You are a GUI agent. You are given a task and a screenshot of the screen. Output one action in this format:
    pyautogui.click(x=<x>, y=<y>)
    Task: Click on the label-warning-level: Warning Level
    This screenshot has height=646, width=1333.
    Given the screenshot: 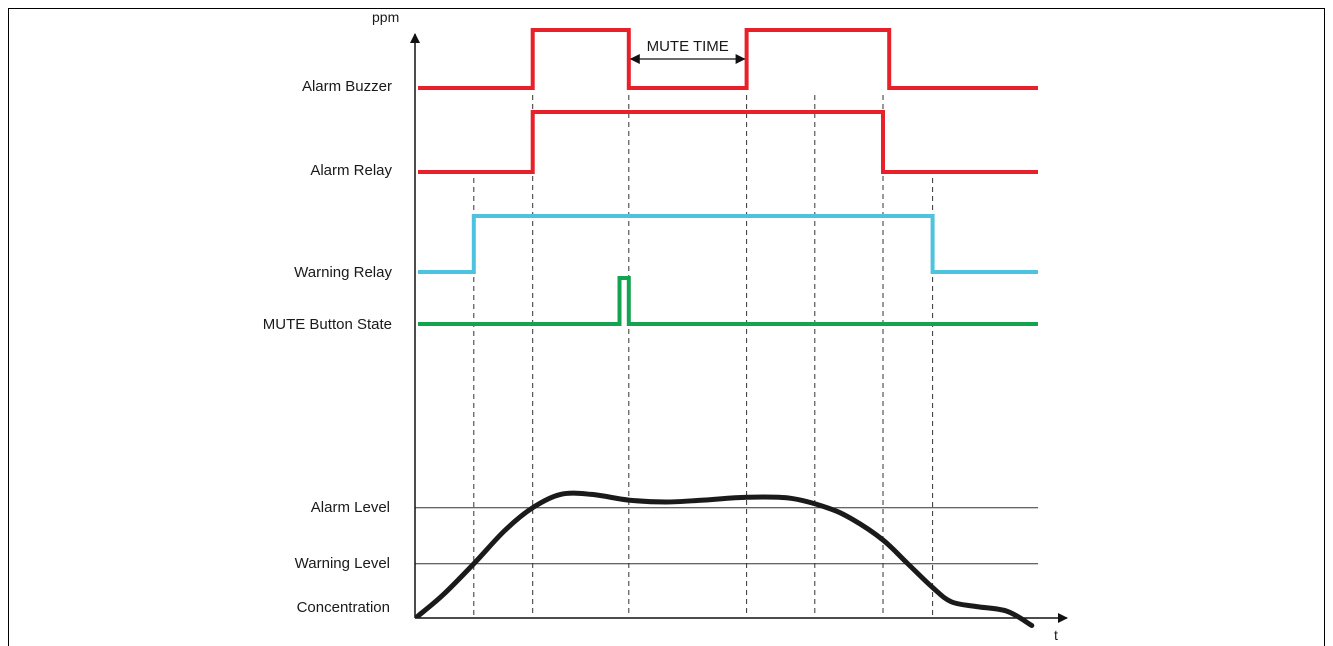 What is the action you would take?
    pyautogui.click(x=342, y=563)
    